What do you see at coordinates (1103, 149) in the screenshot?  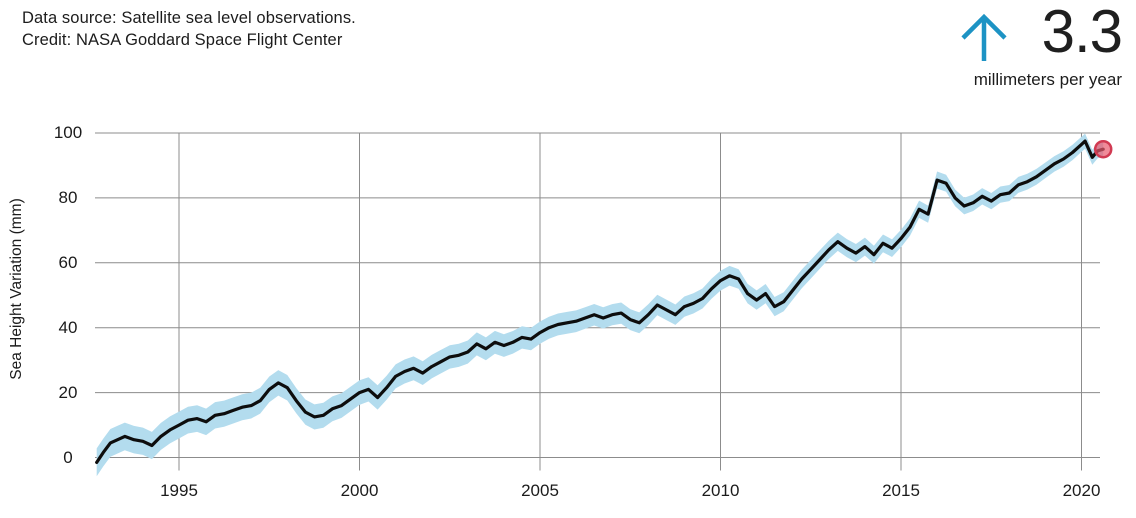 I see `latest-point-marker` at bounding box center [1103, 149].